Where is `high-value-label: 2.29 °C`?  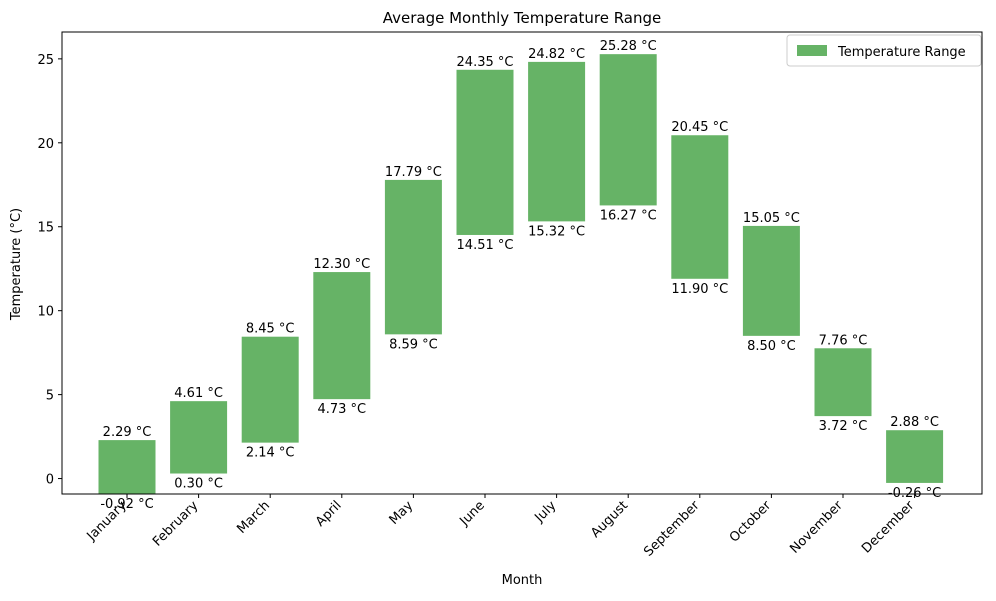
high-value-label: 2.29 °C is located at coordinates (127, 432).